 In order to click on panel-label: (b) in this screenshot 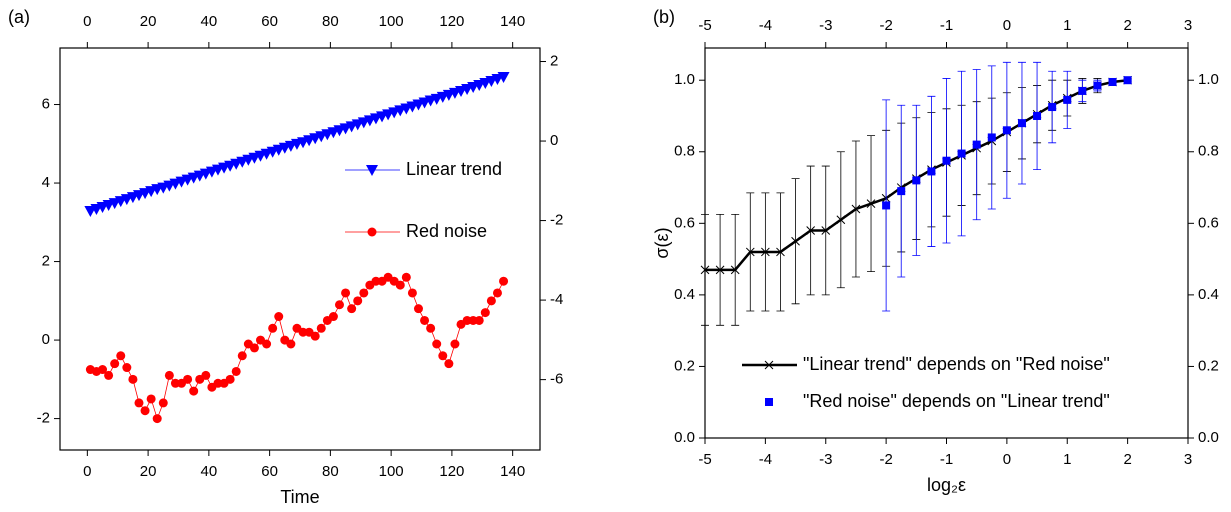, I will do `click(664, 17)`.